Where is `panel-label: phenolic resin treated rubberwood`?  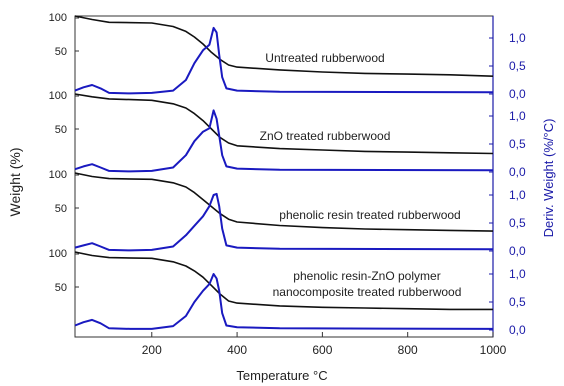 panel-label: phenolic resin treated rubberwood is located at coordinates (369, 215).